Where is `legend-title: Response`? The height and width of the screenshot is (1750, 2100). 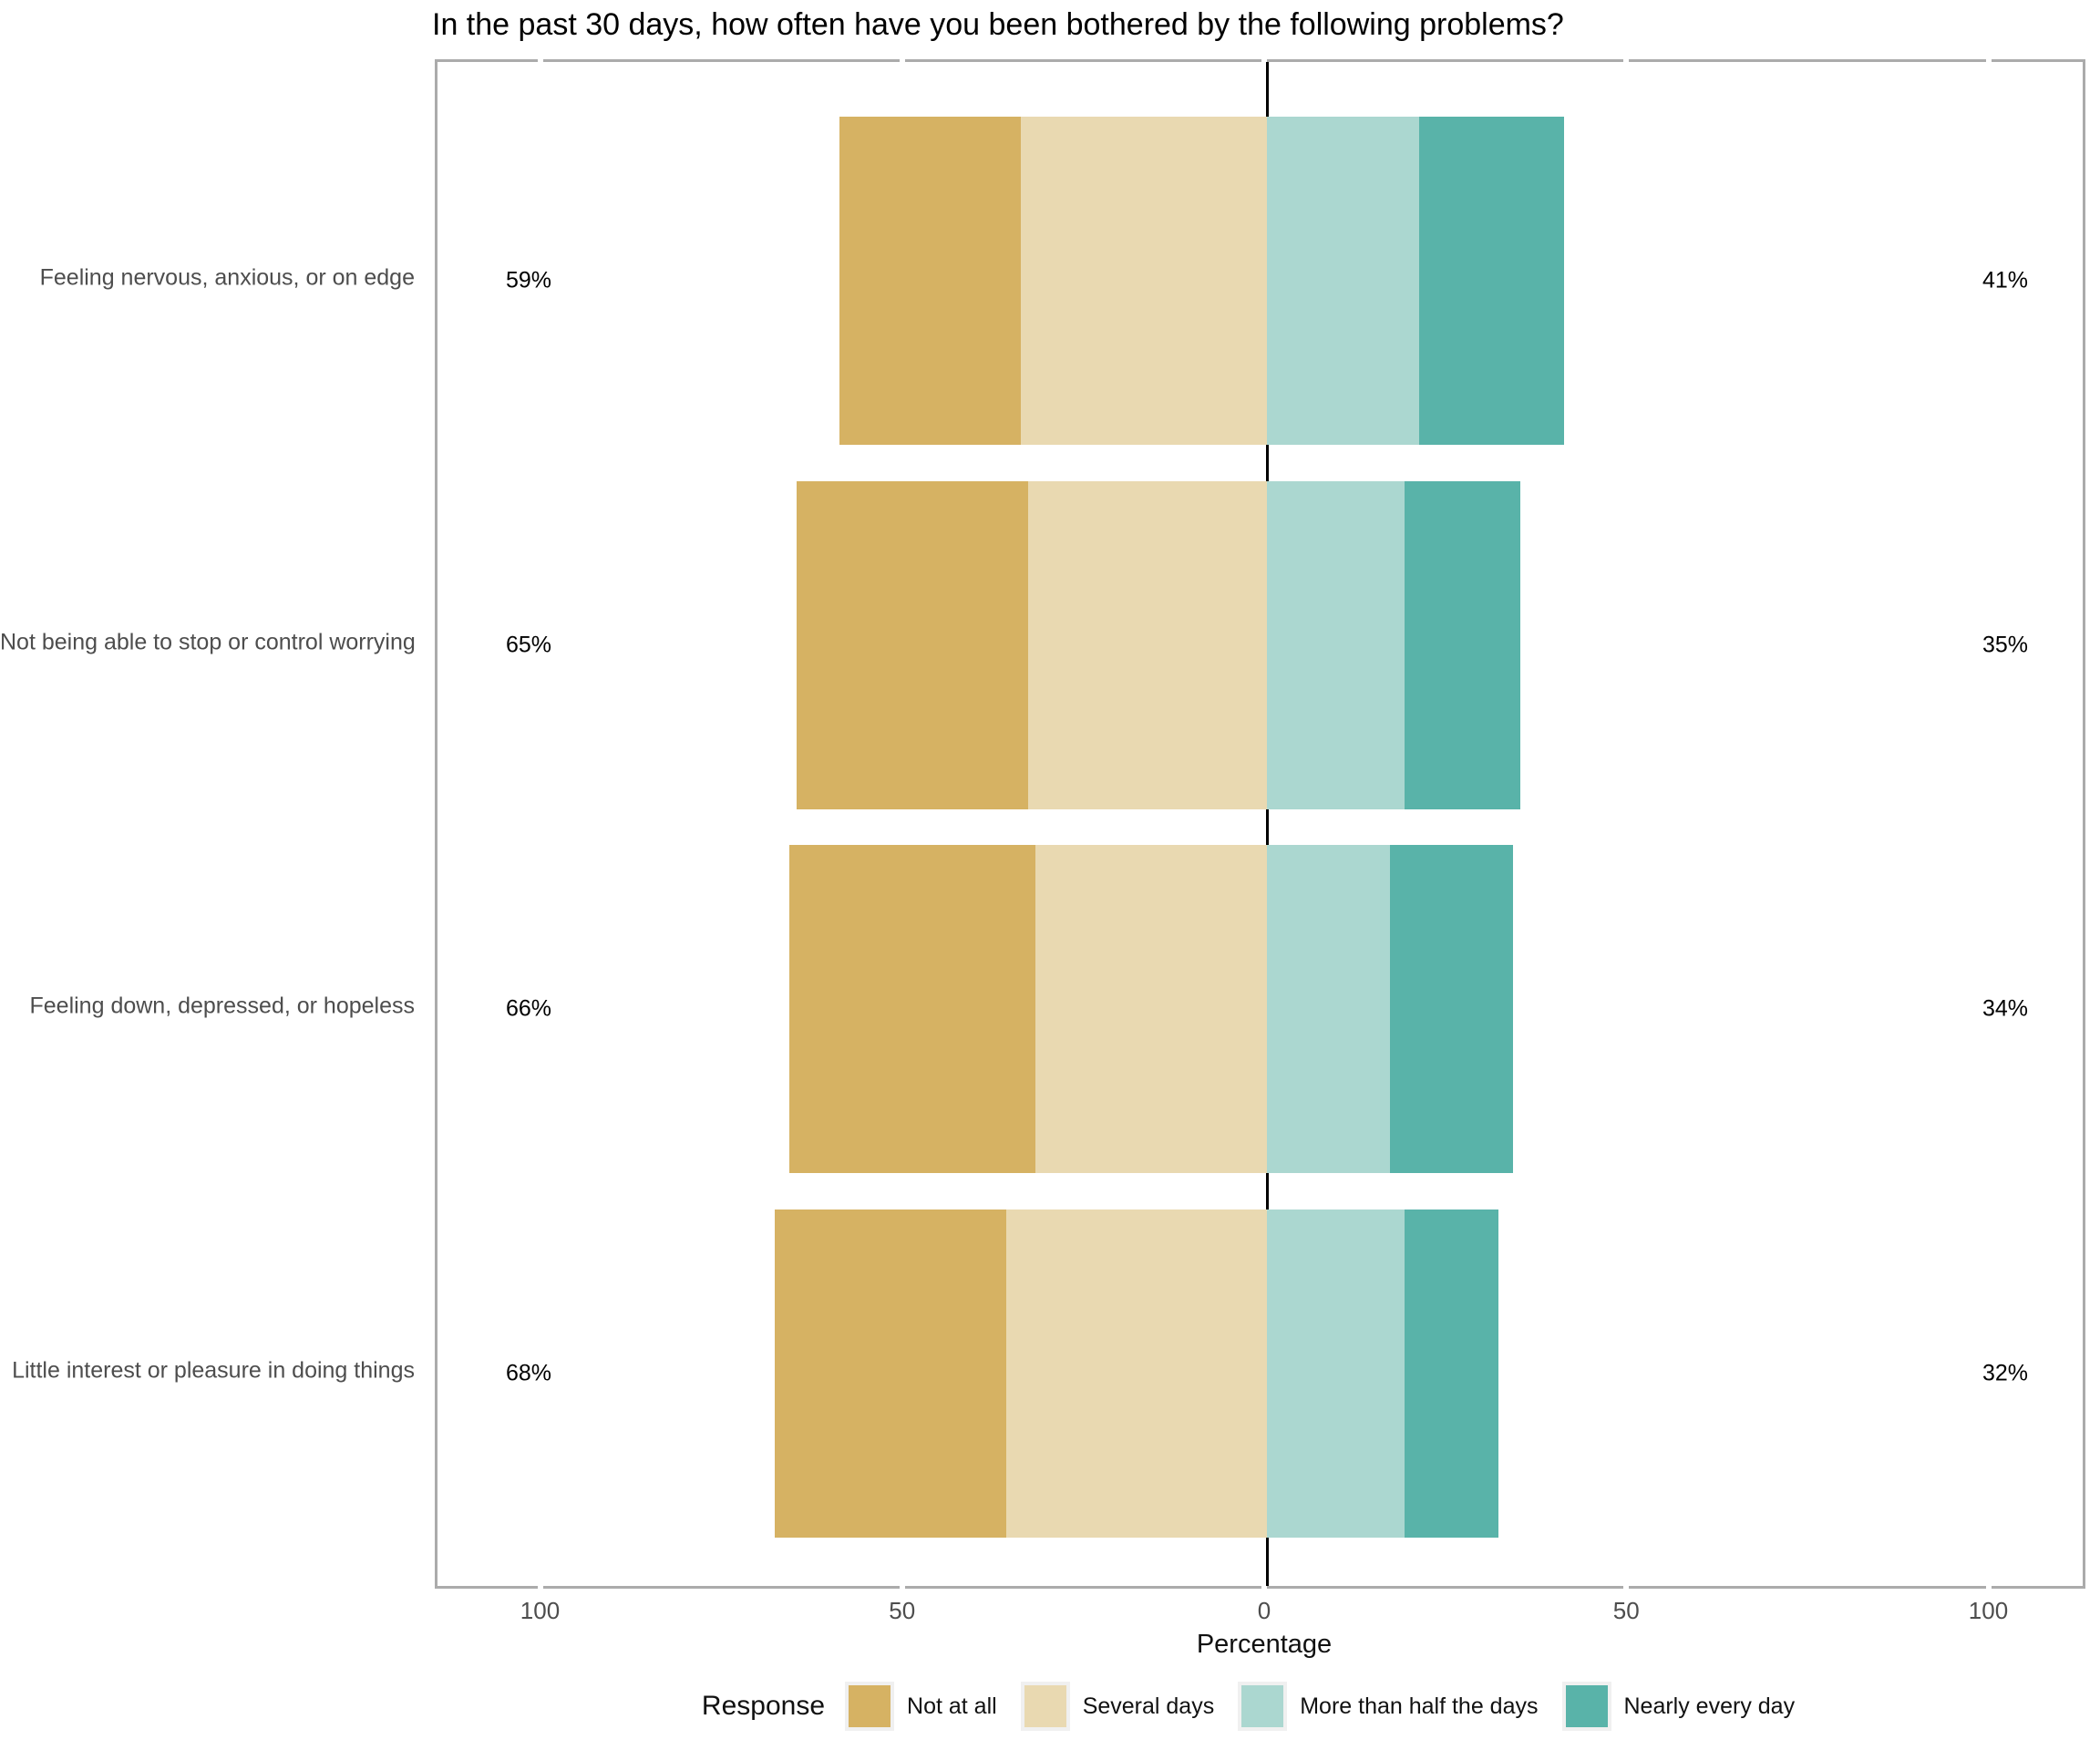 legend-title: Response is located at coordinates (763, 1706).